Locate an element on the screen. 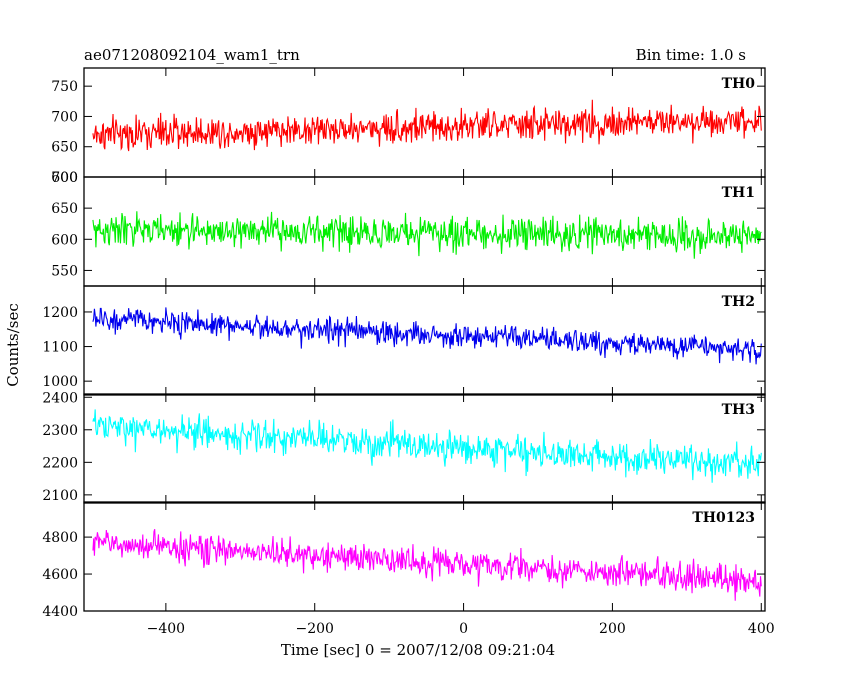  y-tick-label: 2300 is located at coordinates (60, 431).